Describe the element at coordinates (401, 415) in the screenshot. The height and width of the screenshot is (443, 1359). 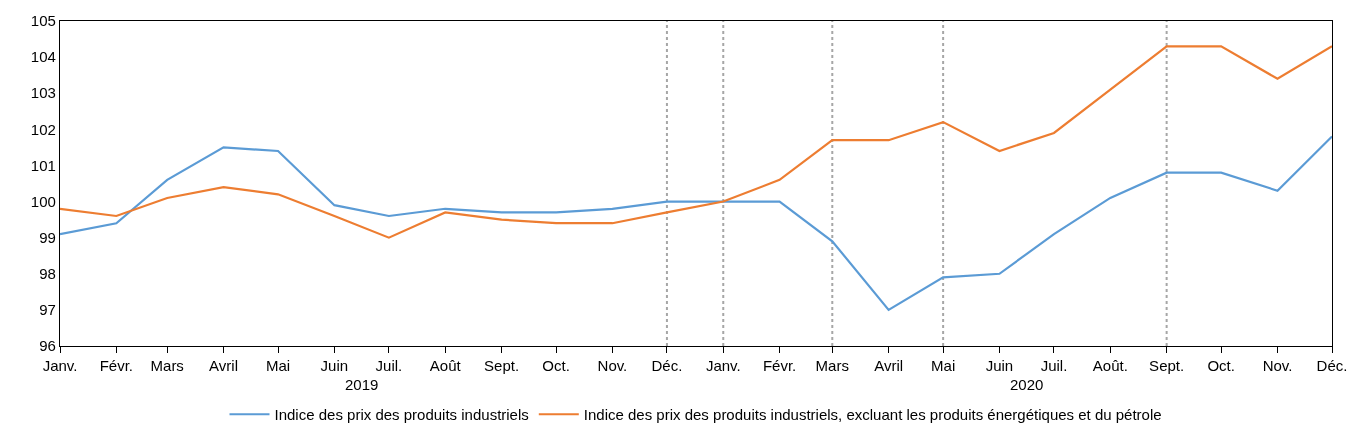
I see `legend-label: Indice des prix des produits industriels` at that location.